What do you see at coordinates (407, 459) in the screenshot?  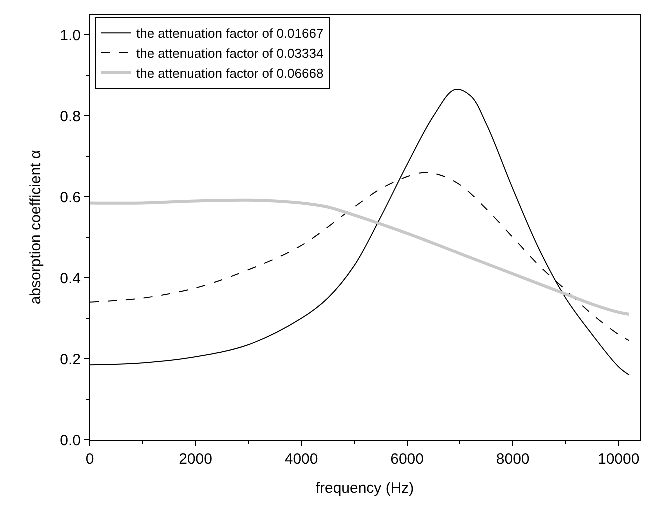 I see `x-tick-label: 6000` at bounding box center [407, 459].